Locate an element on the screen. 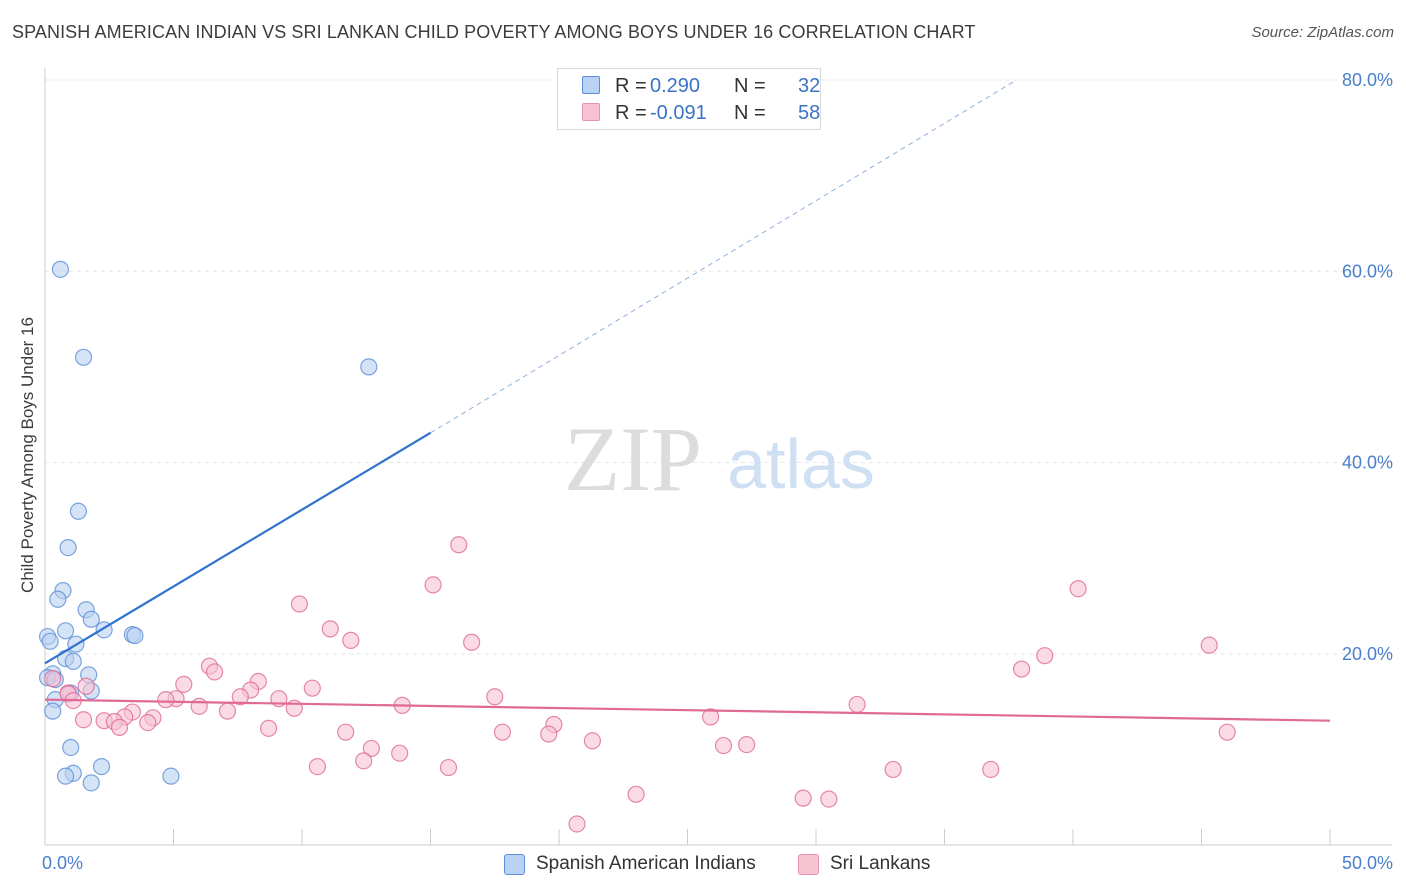  legend-label: Spanish American Indians is located at coordinates (646, 863).